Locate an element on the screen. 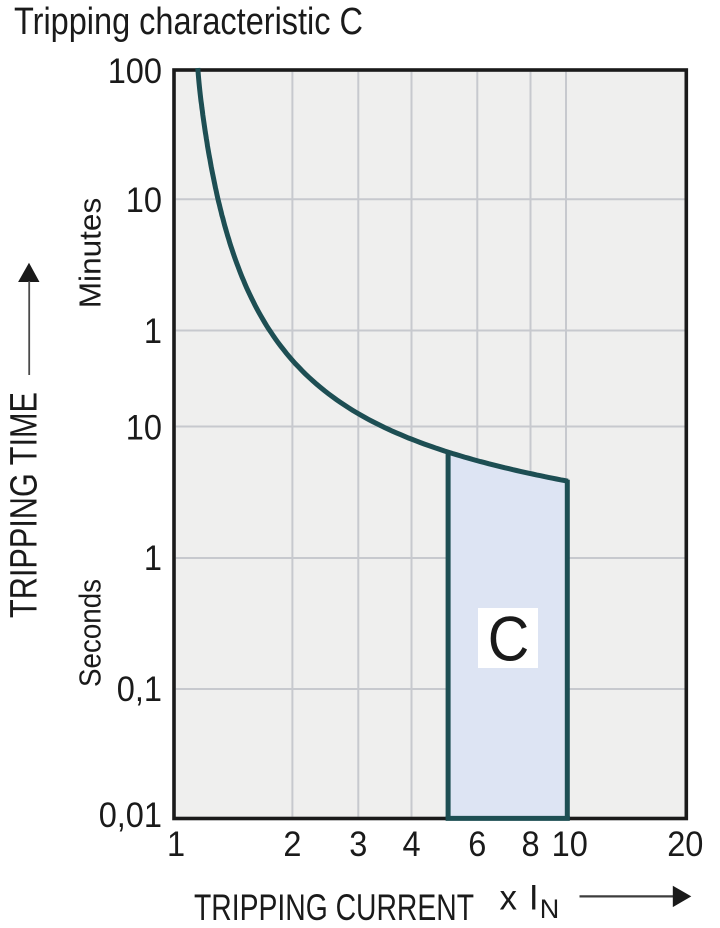  svg-text: 0,01 is located at coordinates (130, 815).